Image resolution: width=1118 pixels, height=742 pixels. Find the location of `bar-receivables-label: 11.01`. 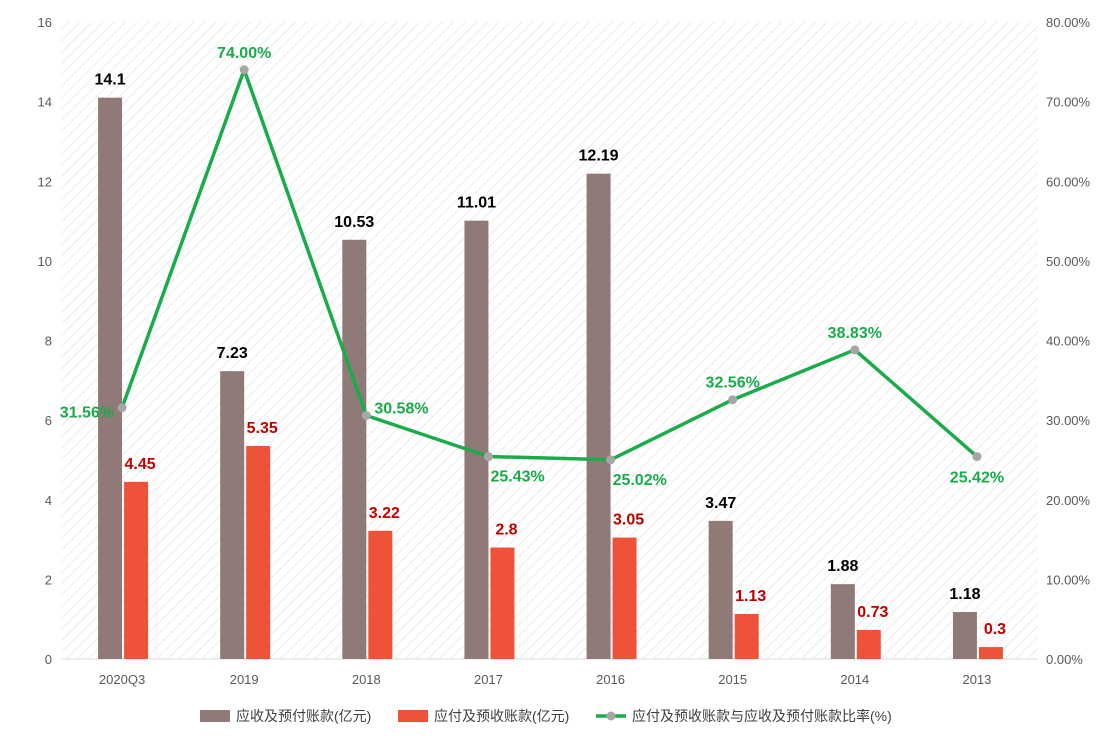

bar-receivables-label: 11.01 is located at coordinates (476, 203).